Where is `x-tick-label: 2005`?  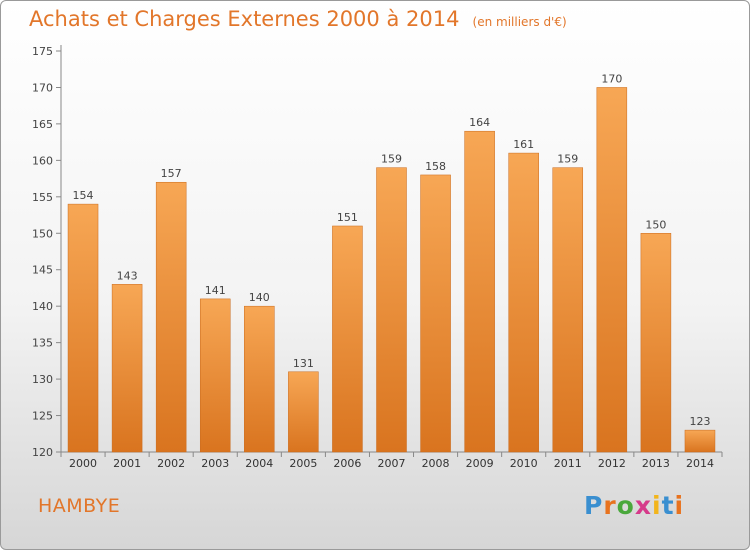
x-tick-label: 2005 is located at coordinates (303, 463).